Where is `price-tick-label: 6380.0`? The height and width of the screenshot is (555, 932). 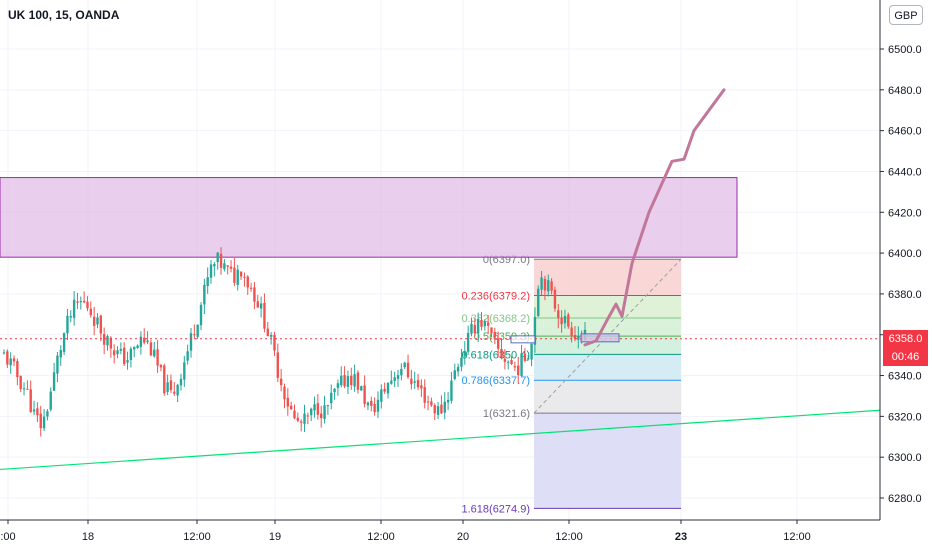
price-tick-label: 6380.0 is located at coordinates (905, 295).